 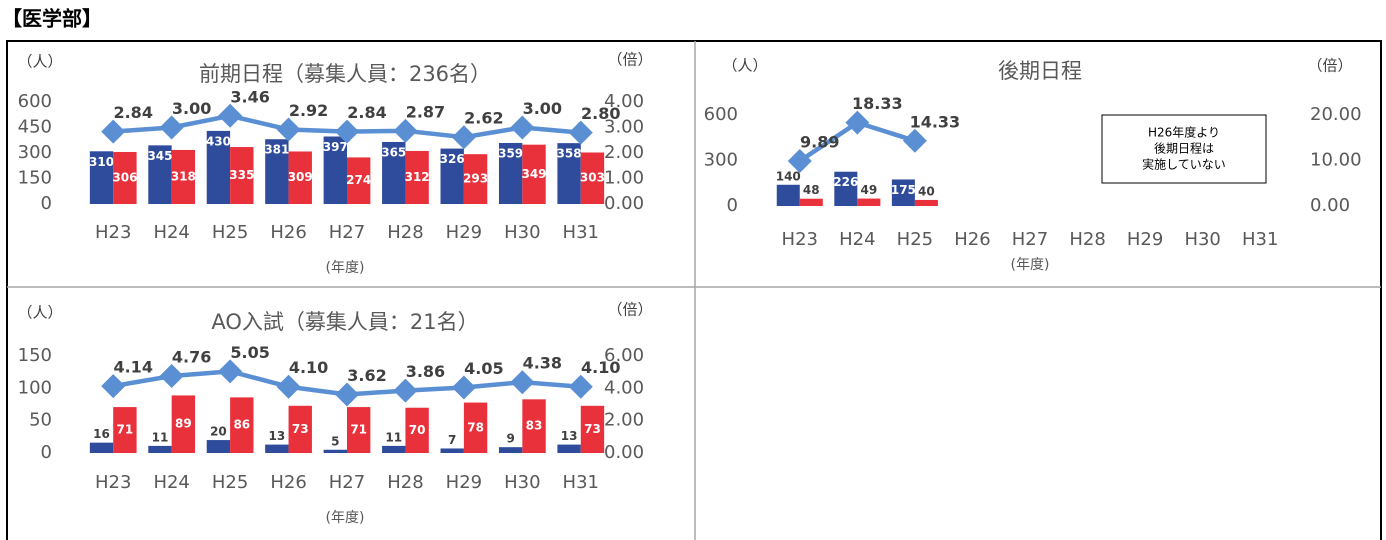 What do you see at coordinates (425, 111) in the screenshot?
I see `ratio-label: 2.87` at bounding box center [425, 111].